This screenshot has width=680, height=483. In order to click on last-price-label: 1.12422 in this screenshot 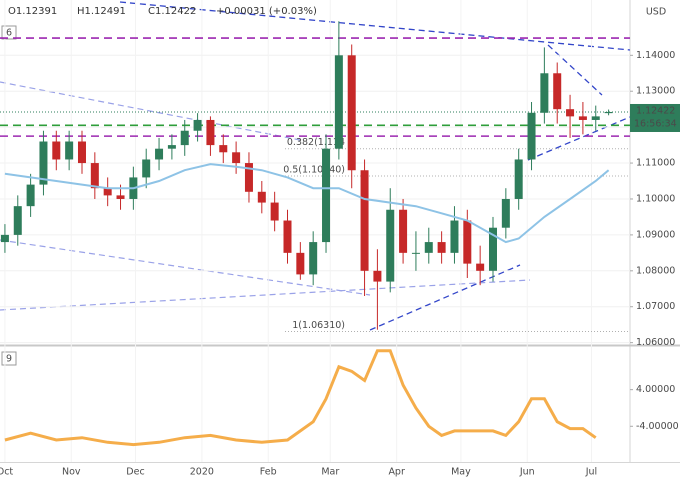, I will do `click(655, 110)`.